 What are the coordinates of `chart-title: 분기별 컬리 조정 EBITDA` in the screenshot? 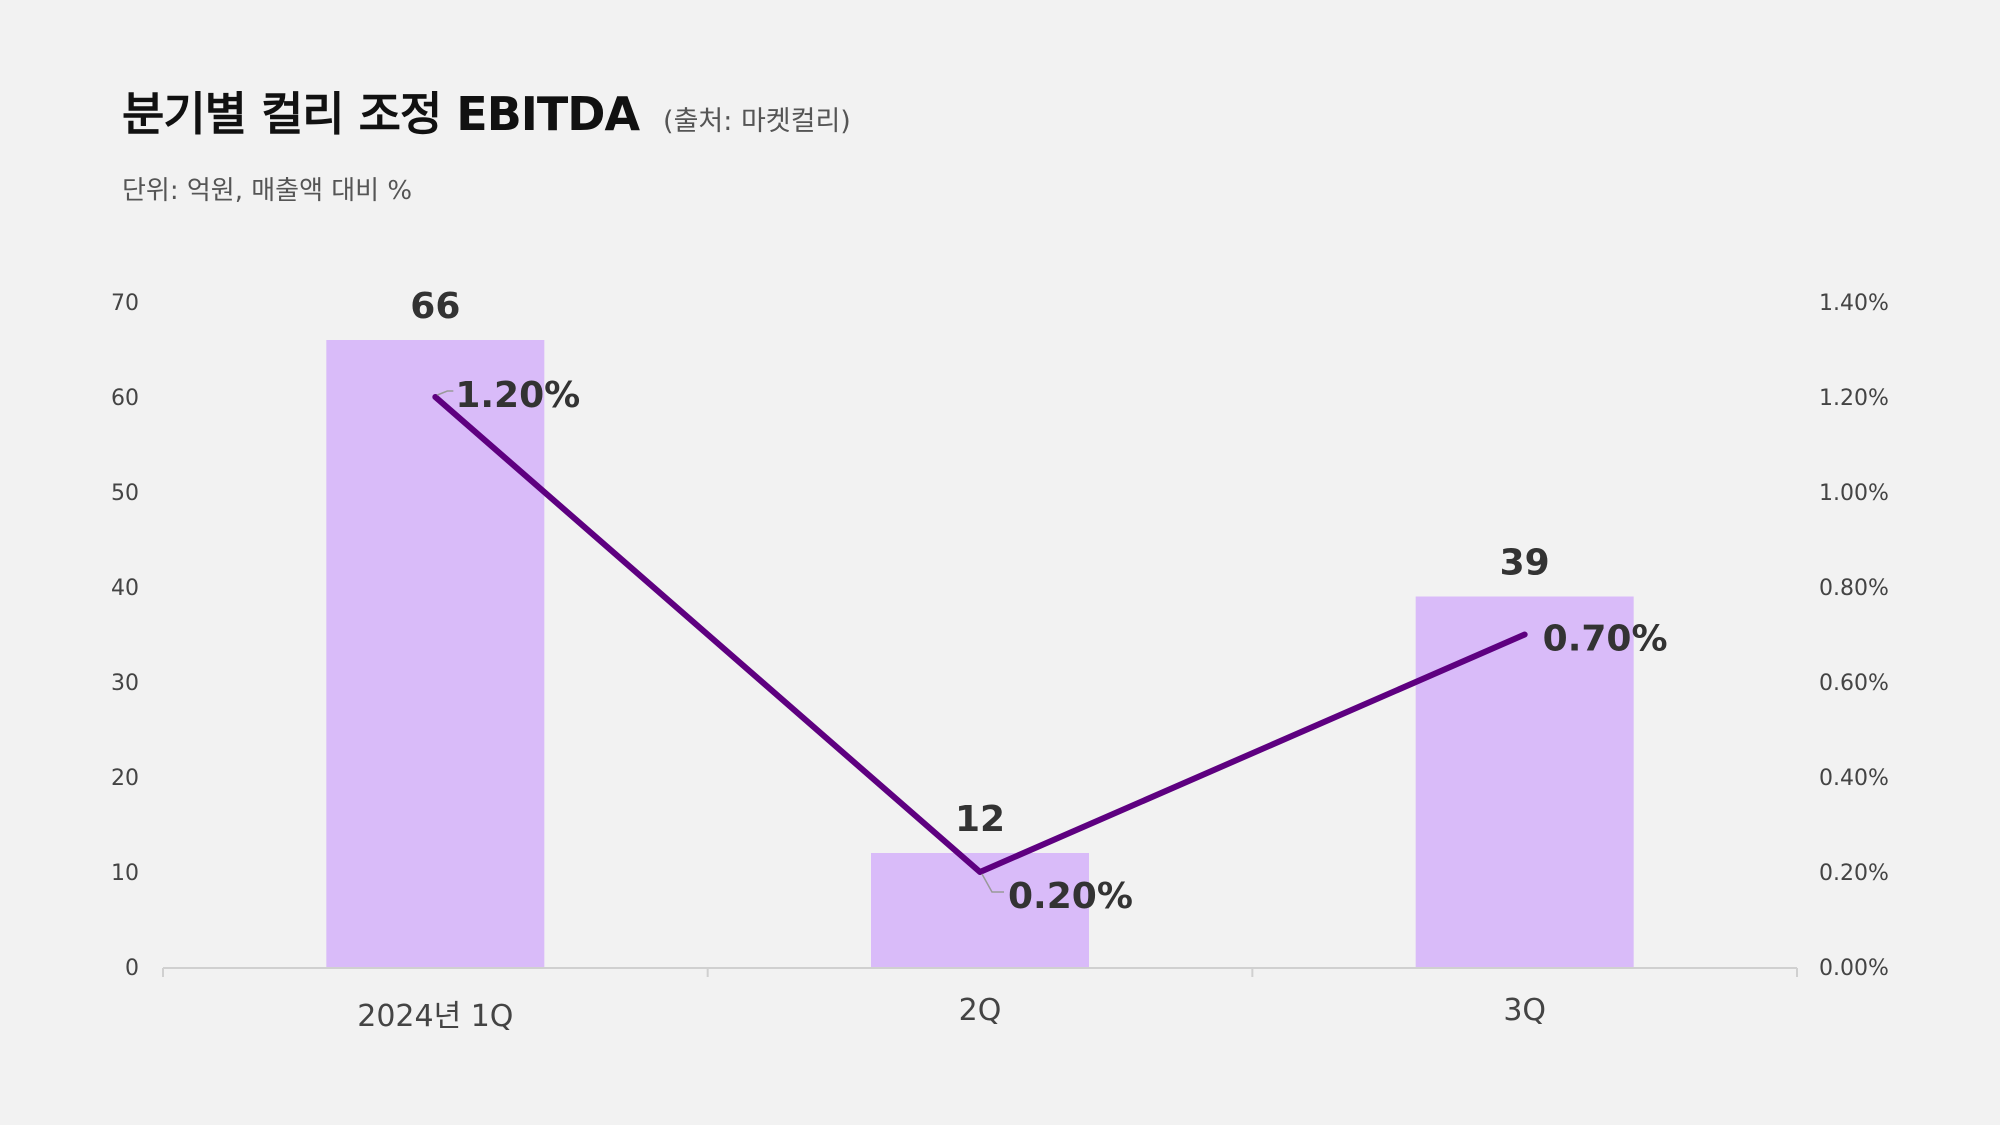 It's located at (381, 114).